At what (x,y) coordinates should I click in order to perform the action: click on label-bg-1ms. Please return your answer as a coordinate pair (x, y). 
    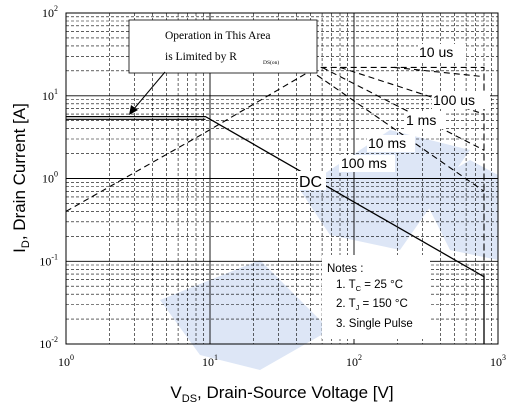
    Looking at the image, I should click on (425, 120).